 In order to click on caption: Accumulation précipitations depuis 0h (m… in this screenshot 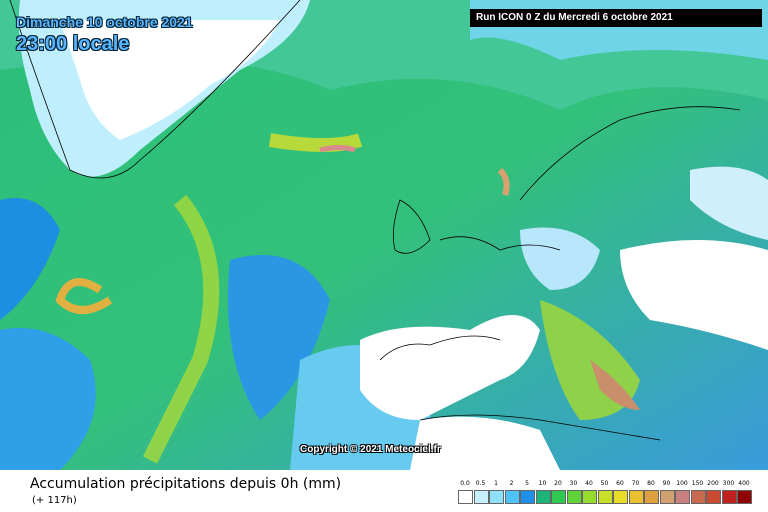, I will do `click(186, 484)`.